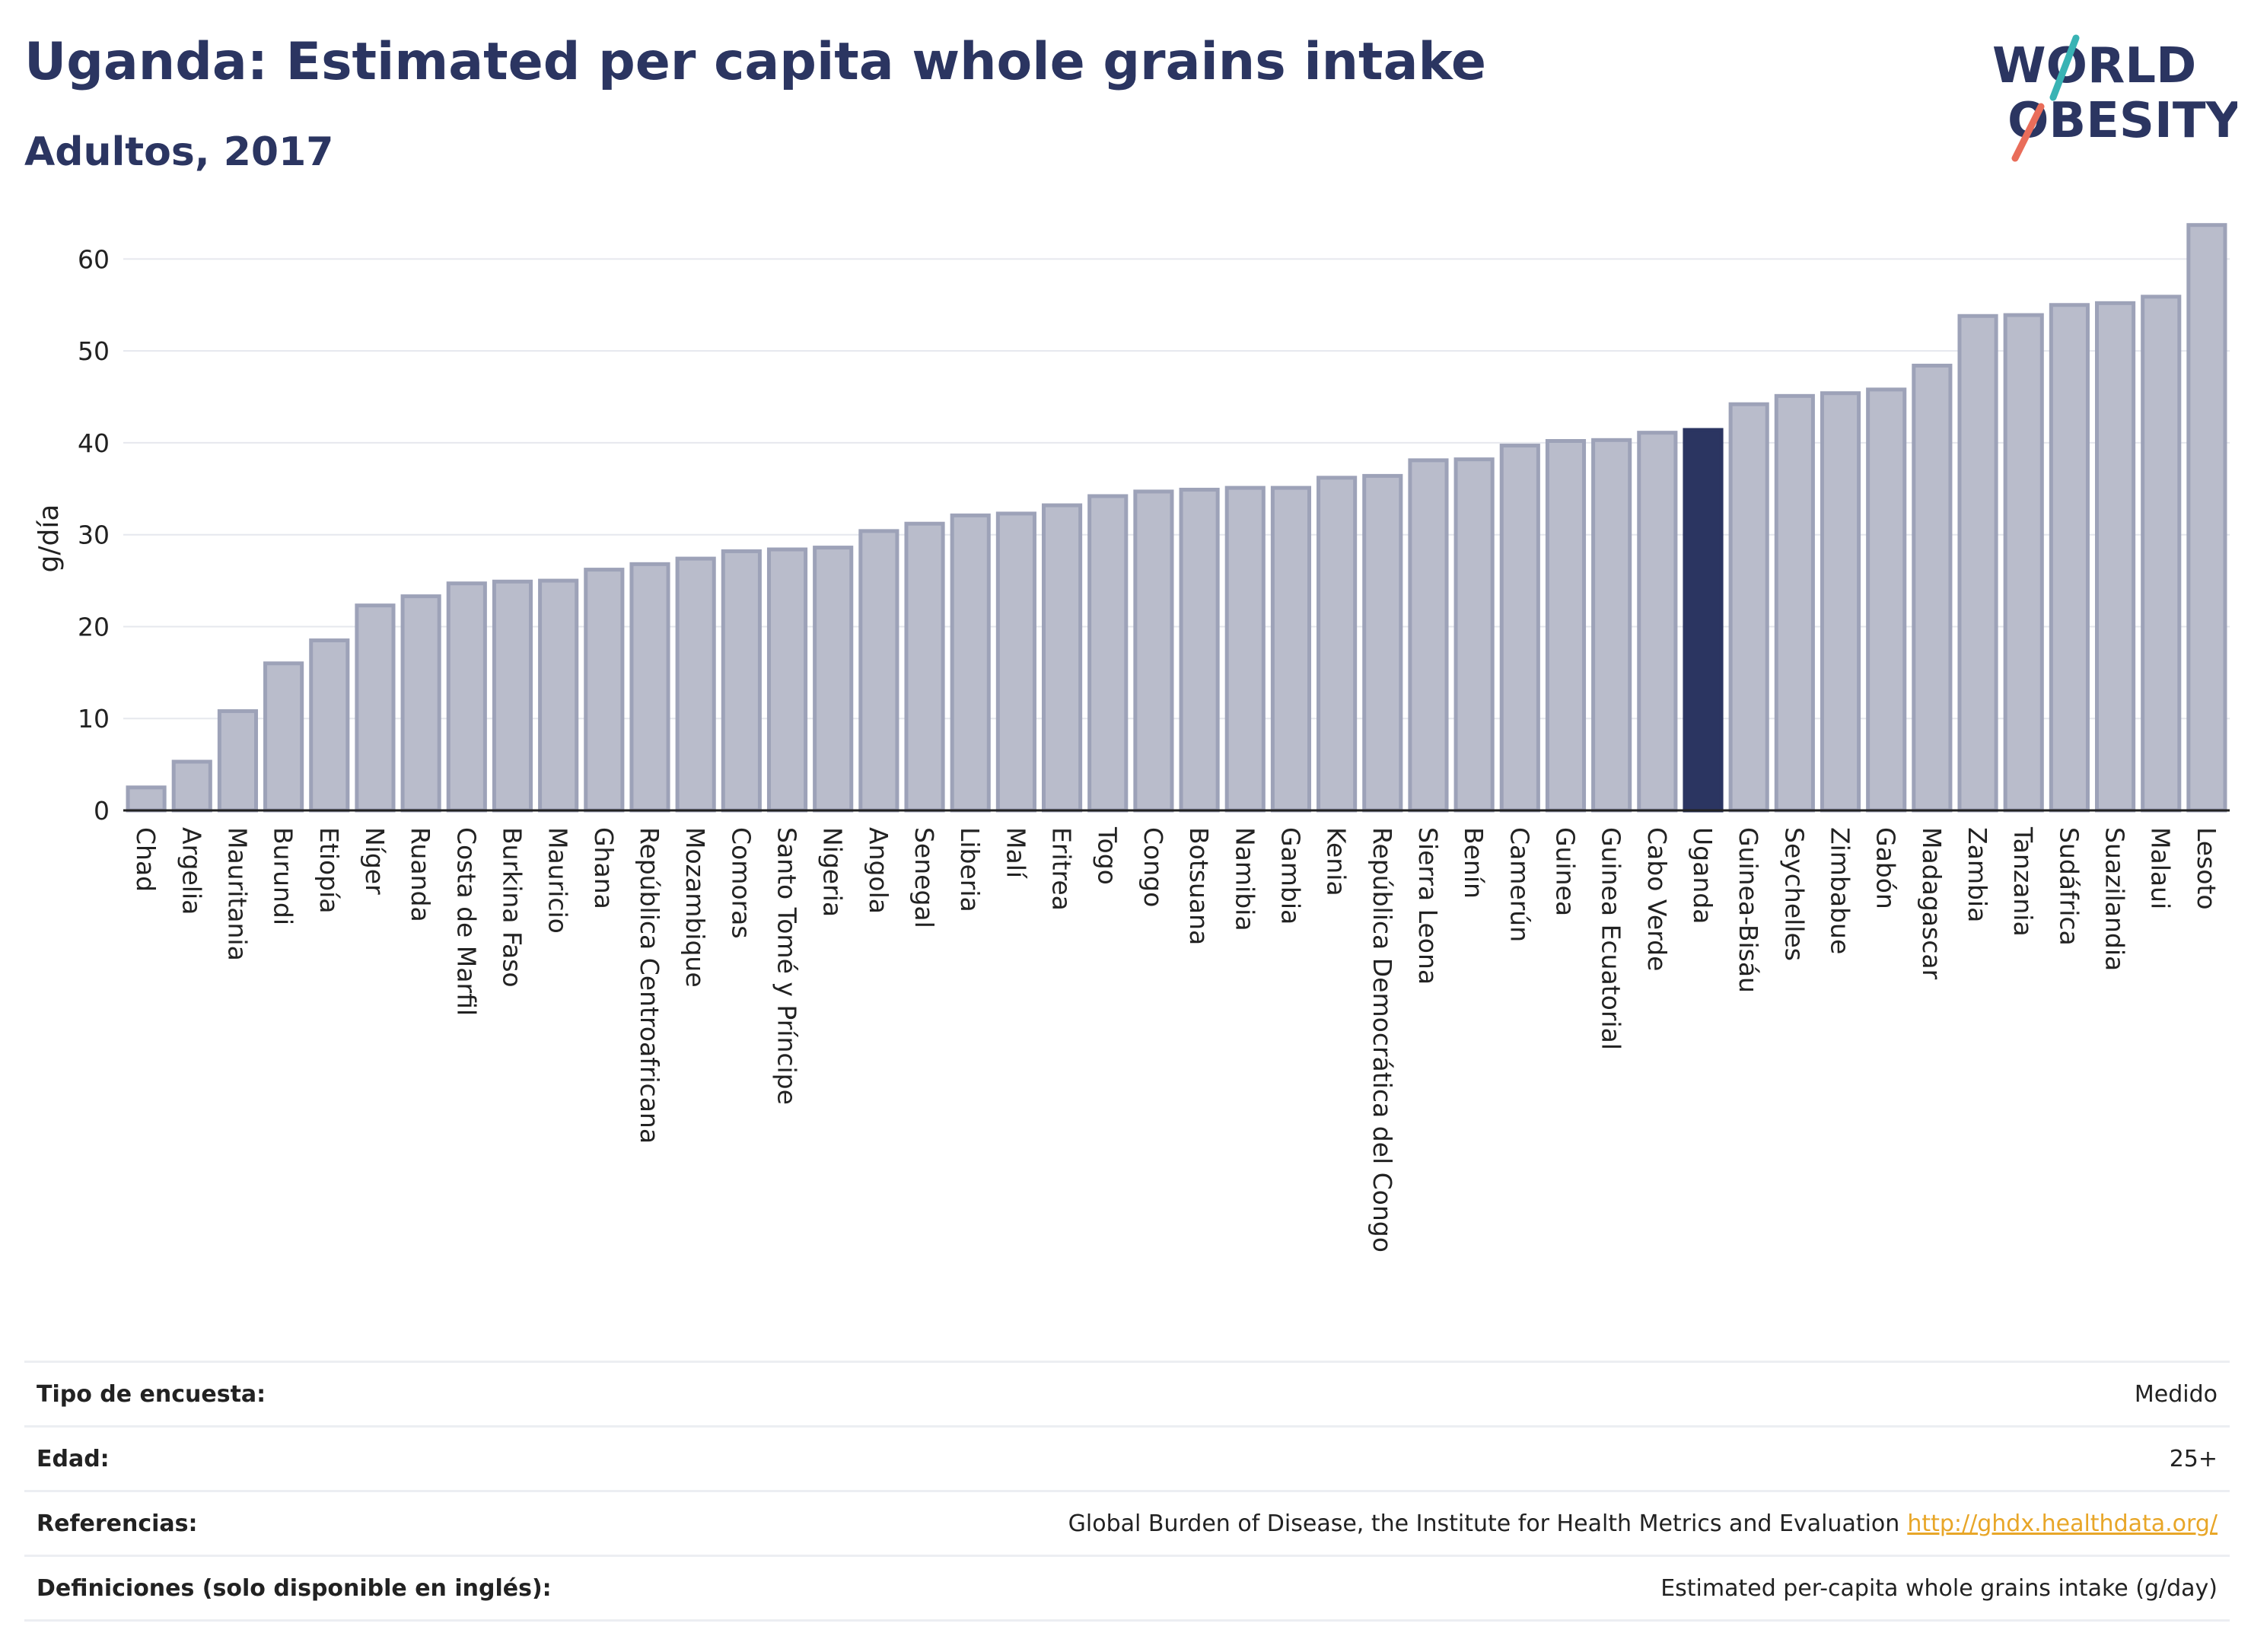 This screenshot has width=2251, height=1652. Describe the element at coordinates (94, 719) in the screenshot. I see `y-tick-label: 10` at that location.